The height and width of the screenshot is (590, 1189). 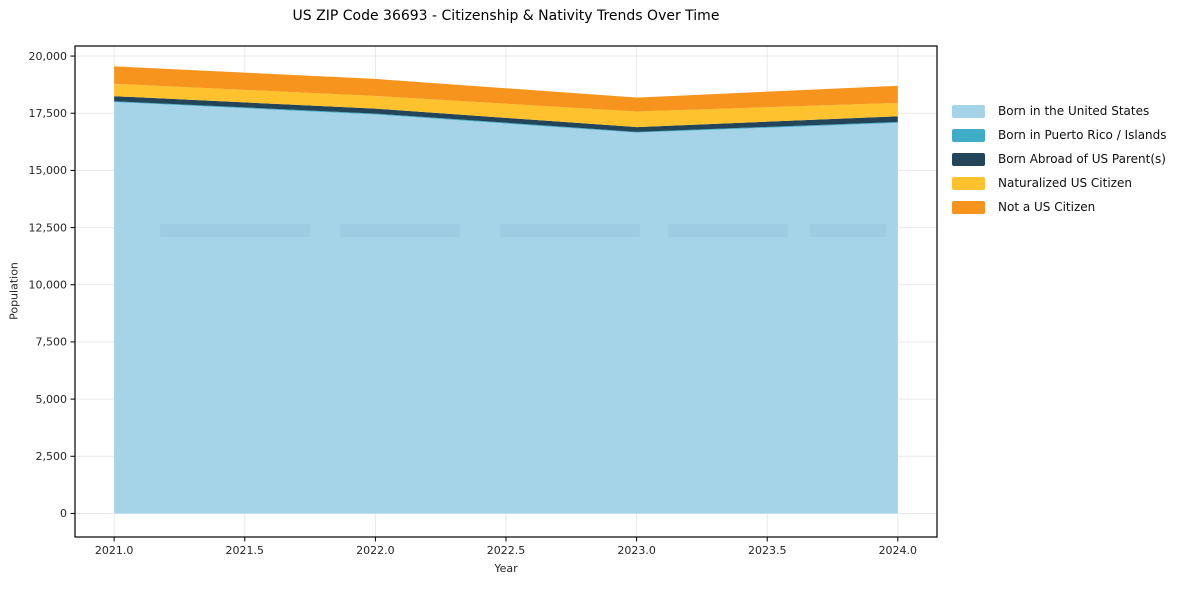 I want to click on legend-label: Not a US Citizen, so click(x=1047, y=207).